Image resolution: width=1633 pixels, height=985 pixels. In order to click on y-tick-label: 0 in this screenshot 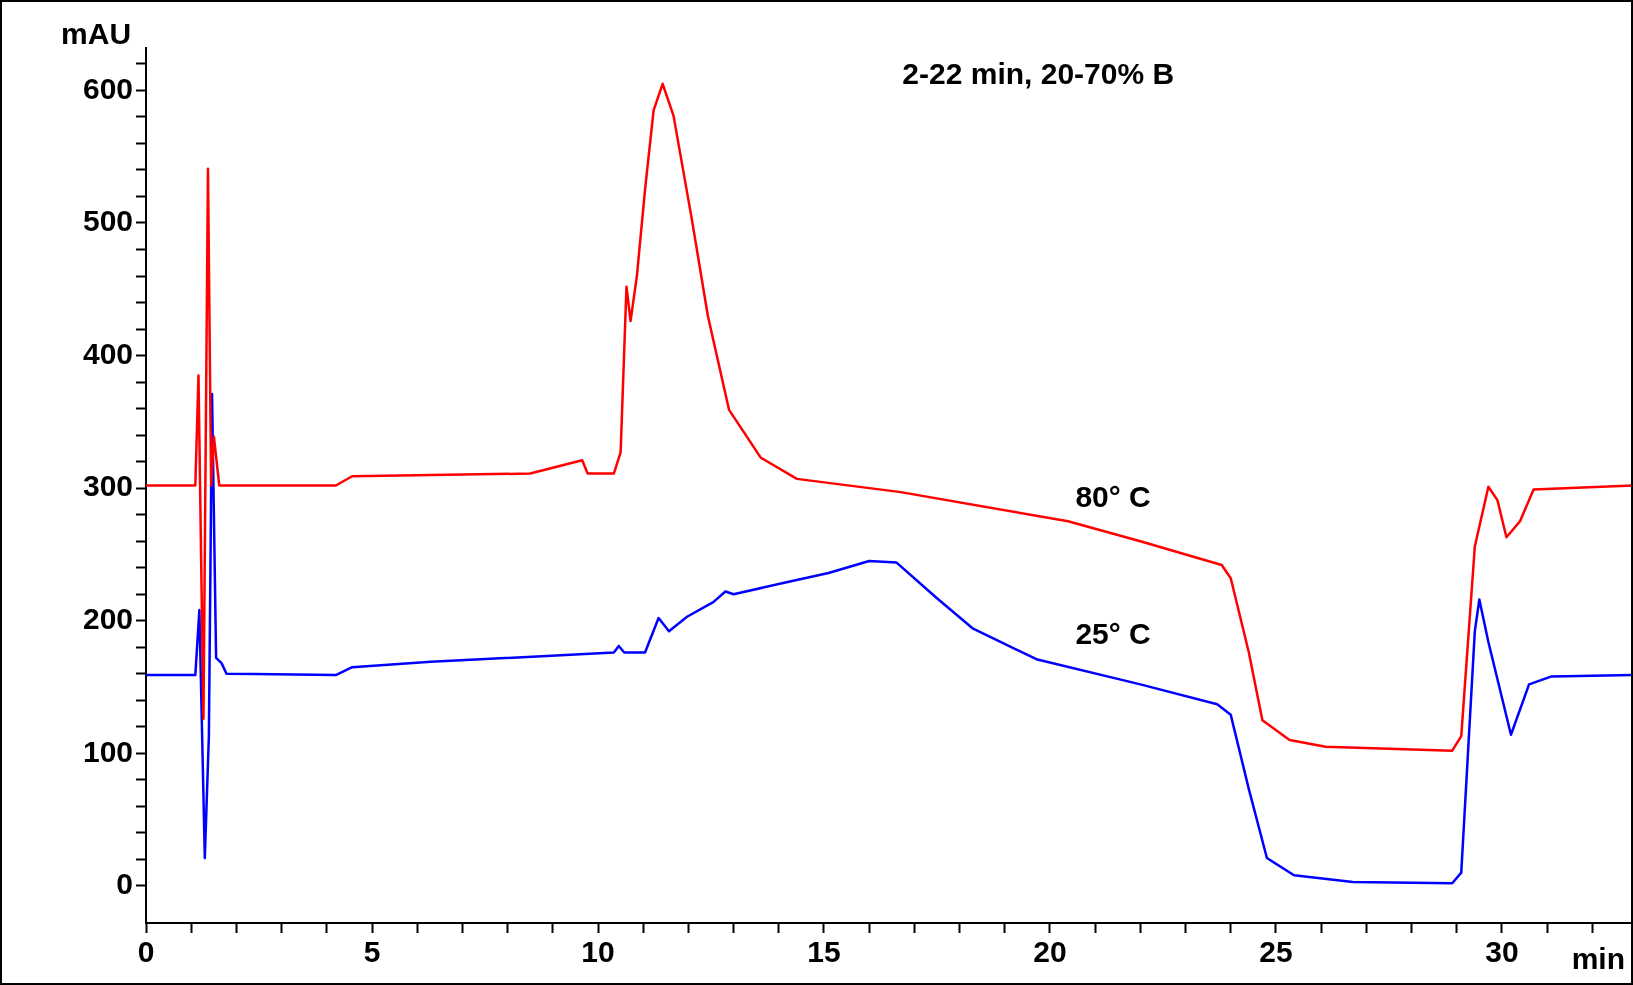, I will do `click(125, 884)`.